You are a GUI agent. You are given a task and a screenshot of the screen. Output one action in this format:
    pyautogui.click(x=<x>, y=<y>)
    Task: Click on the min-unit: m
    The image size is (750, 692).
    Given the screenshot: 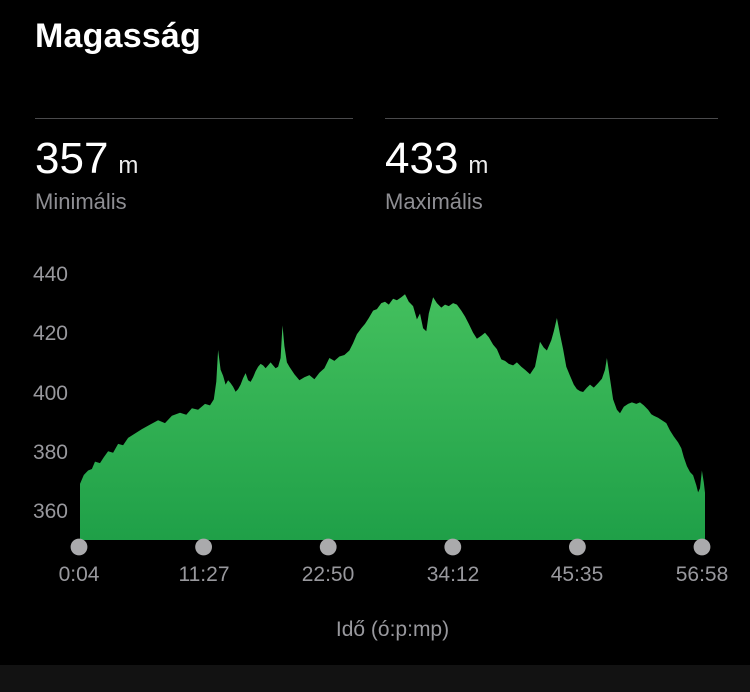 What is the action you would take?
    pyautogui.click(x=128, y=165)
    